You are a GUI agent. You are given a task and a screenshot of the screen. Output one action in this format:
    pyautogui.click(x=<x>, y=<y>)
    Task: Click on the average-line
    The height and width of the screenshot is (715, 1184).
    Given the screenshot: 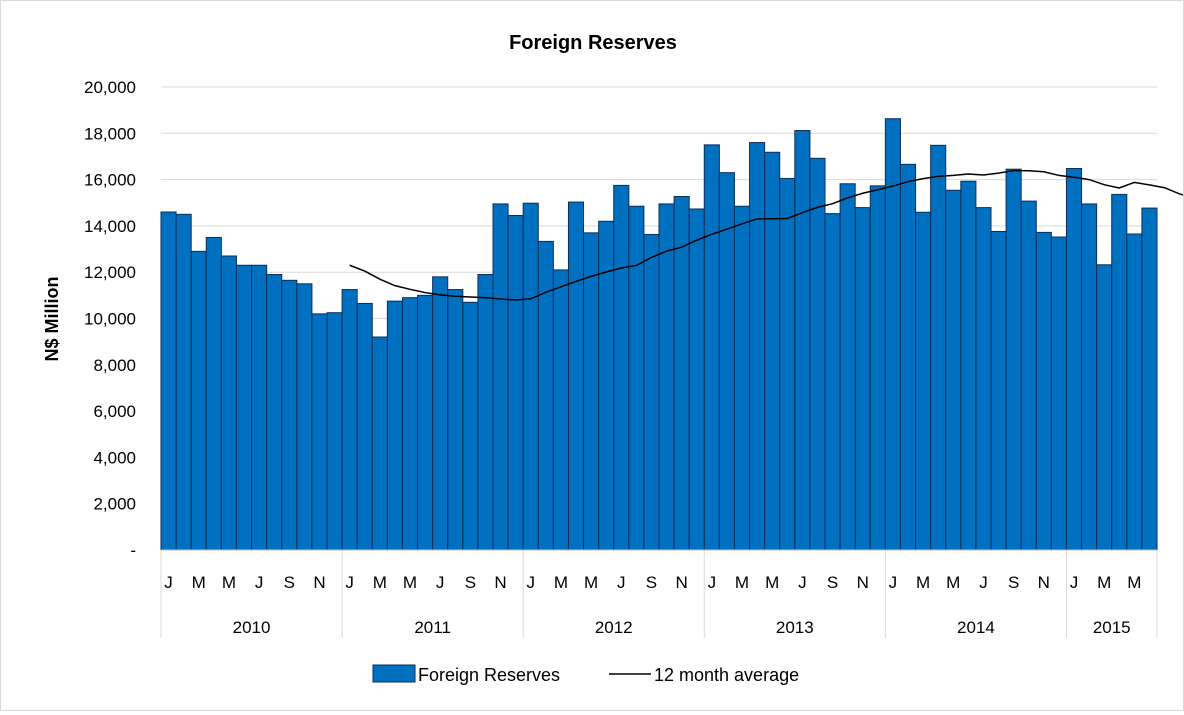 What is the action you would take?
    pyautogui.click(x=766, y=235)
    